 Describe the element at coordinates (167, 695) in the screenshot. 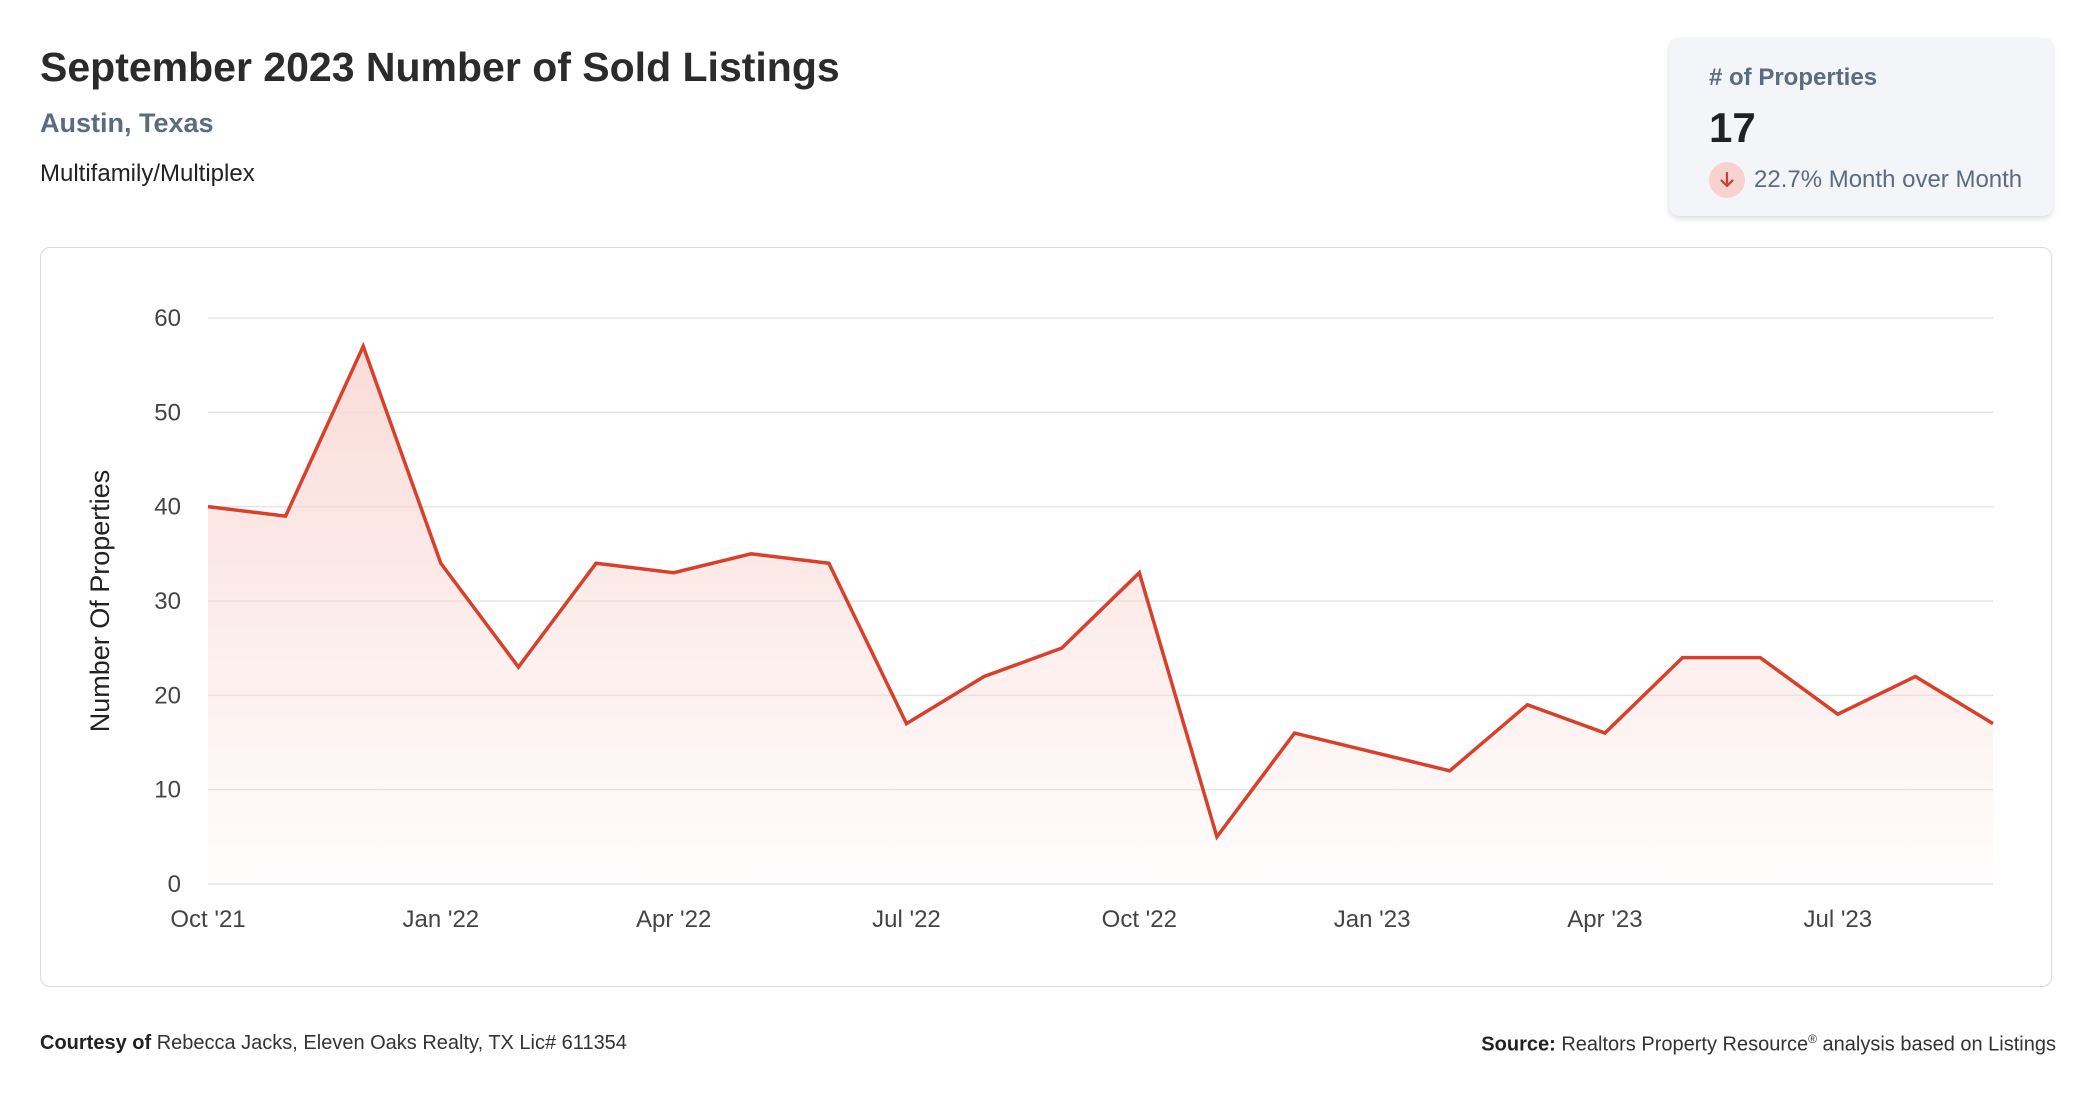

I see `y-tick-label: 20` at that location.